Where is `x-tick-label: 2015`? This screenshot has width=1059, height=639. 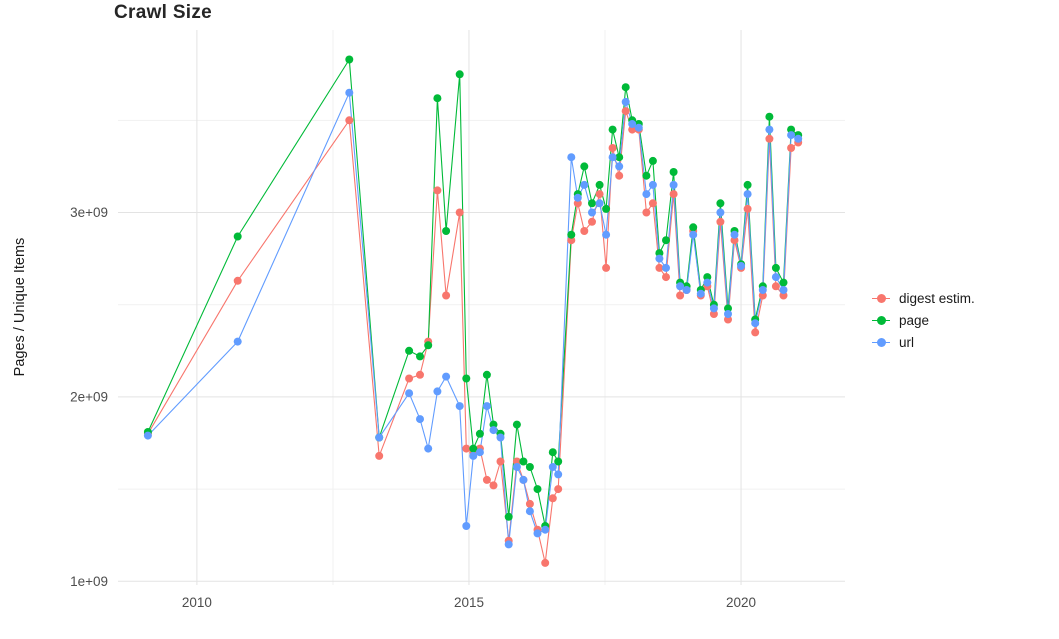
x-tick-label: 2015 is located at coordinates (469, 602).